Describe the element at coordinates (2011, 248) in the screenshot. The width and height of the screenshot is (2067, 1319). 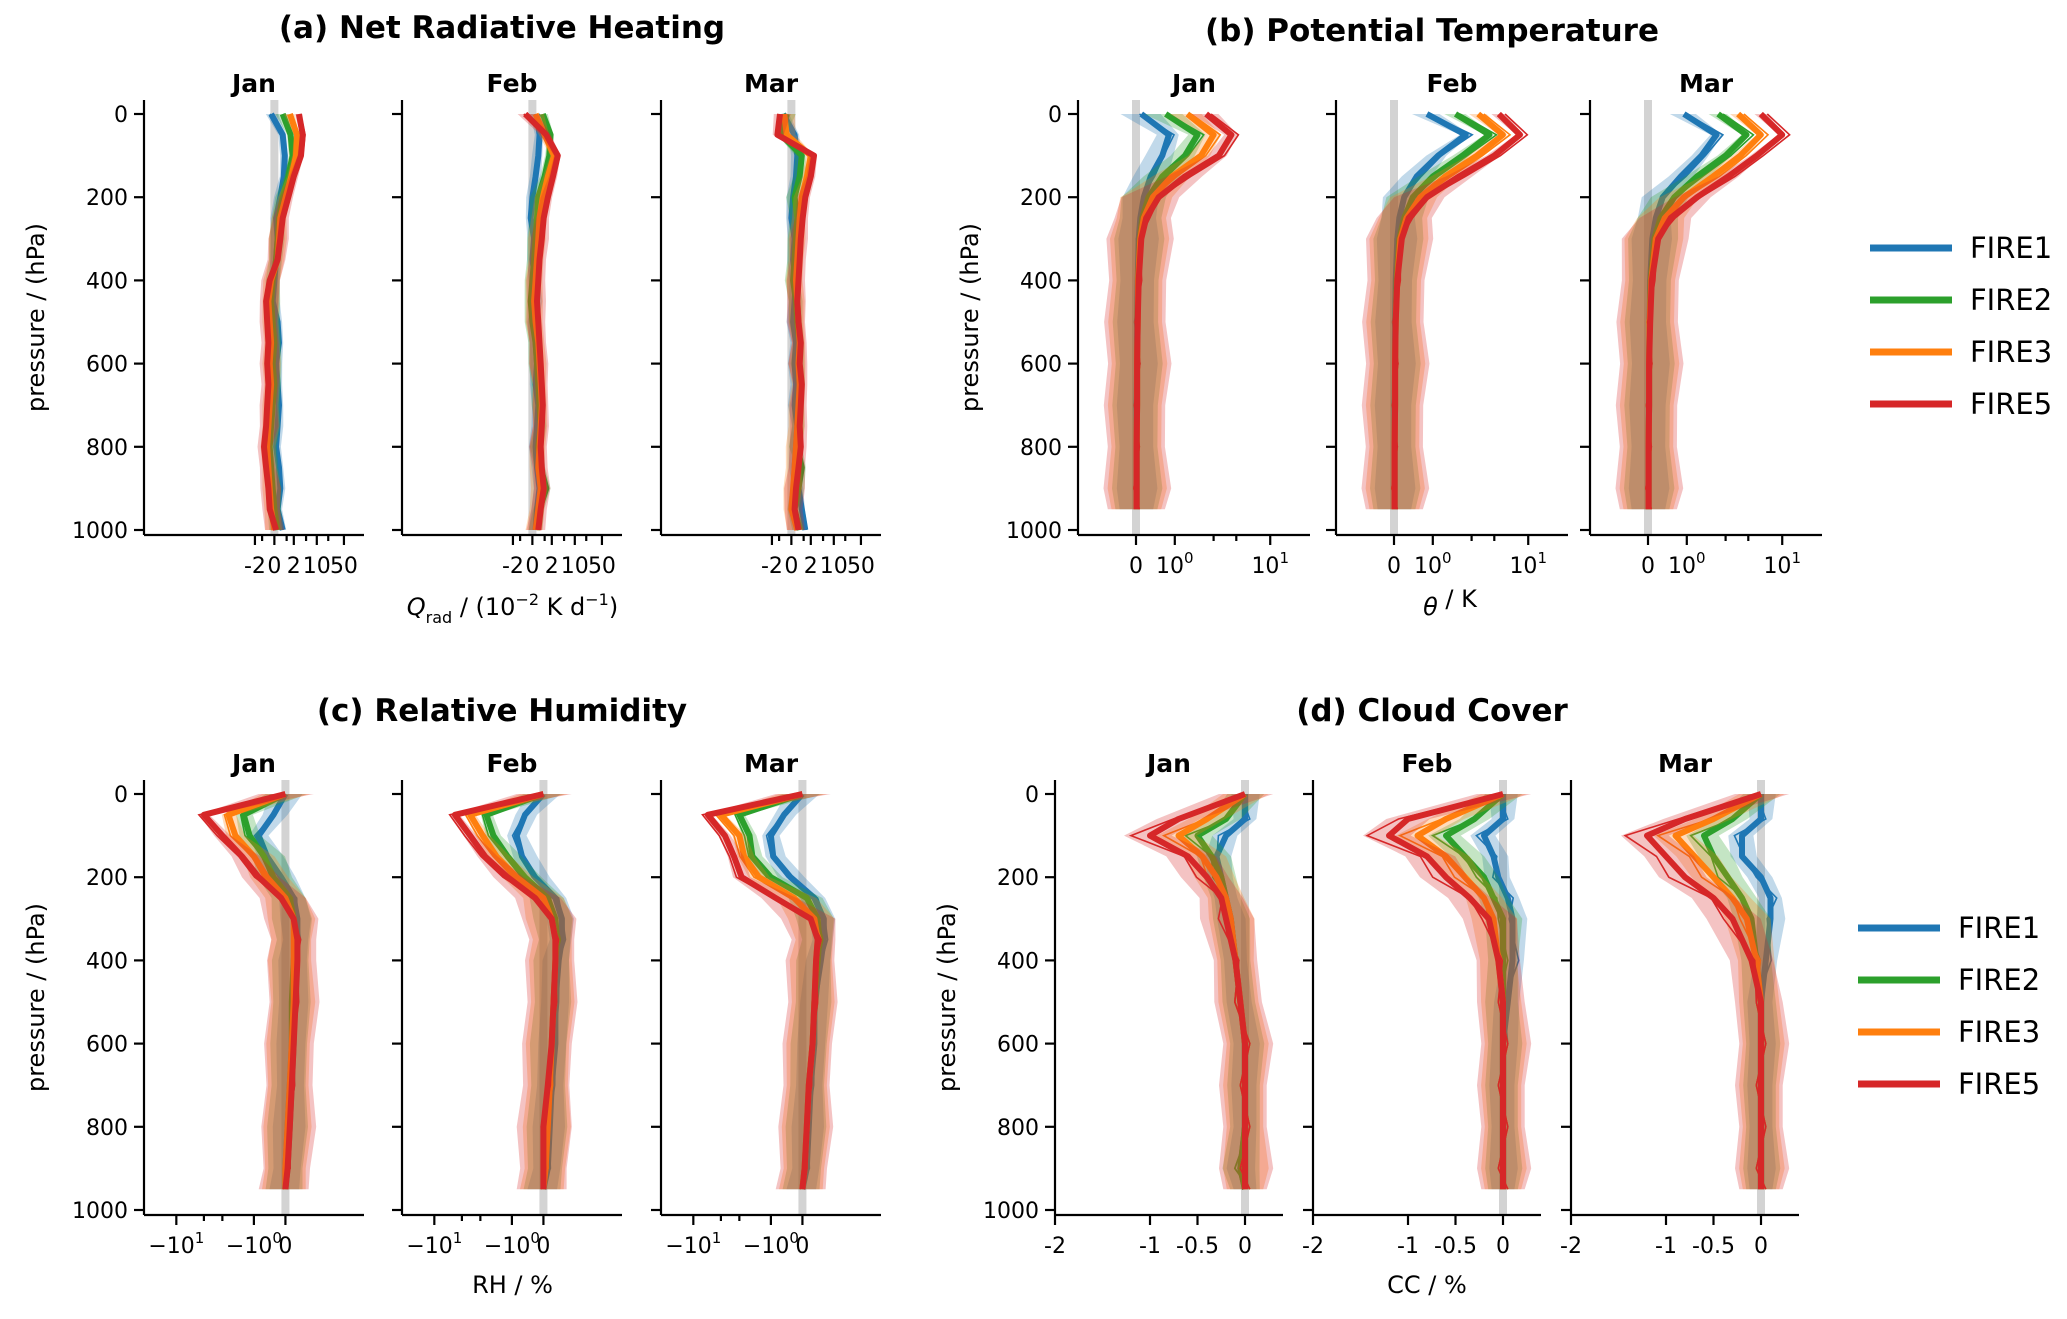
I see `legend-label: FIRE1` at that location.